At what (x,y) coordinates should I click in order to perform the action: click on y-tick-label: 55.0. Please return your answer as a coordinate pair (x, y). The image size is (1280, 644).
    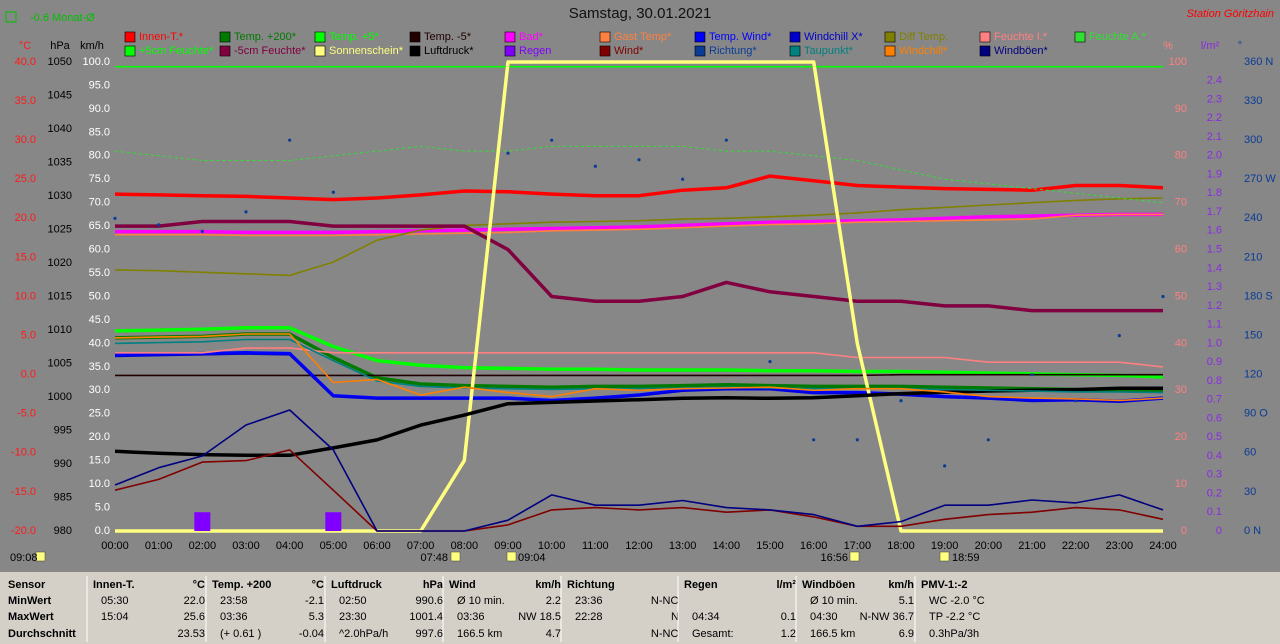
    Looking at the image, I should click on (99, 273).